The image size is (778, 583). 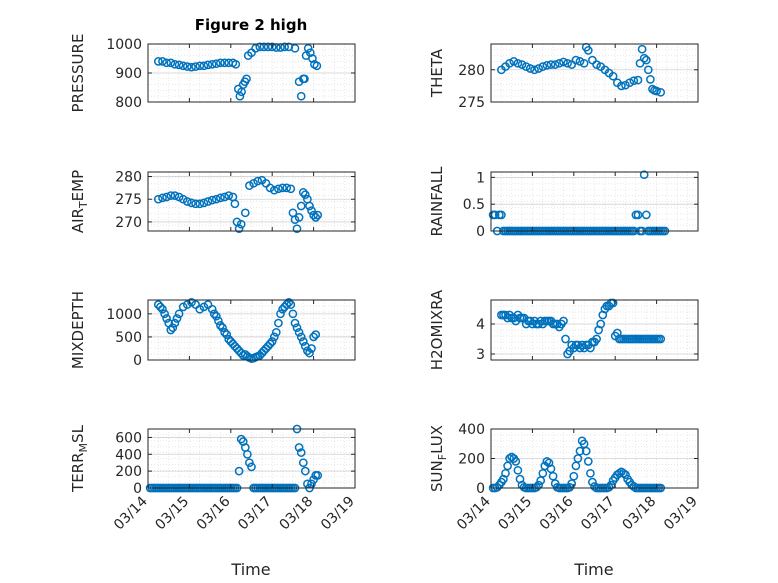 What do you see at coordinates (79, 201) in the screenshot?
I see `y-axis-label: AIRTEMP` at bounding box center [79, 201].